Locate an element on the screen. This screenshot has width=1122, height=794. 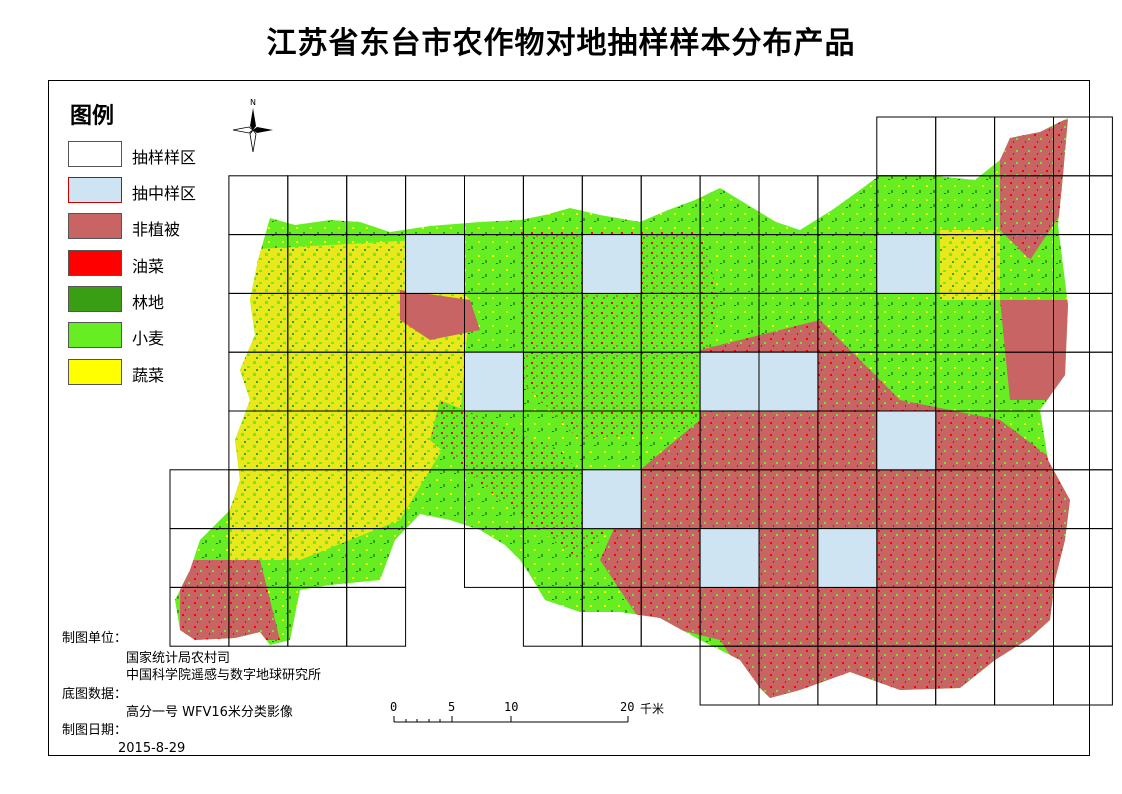
legend-item: 抽样样区 is located at coordinates (153, 155).